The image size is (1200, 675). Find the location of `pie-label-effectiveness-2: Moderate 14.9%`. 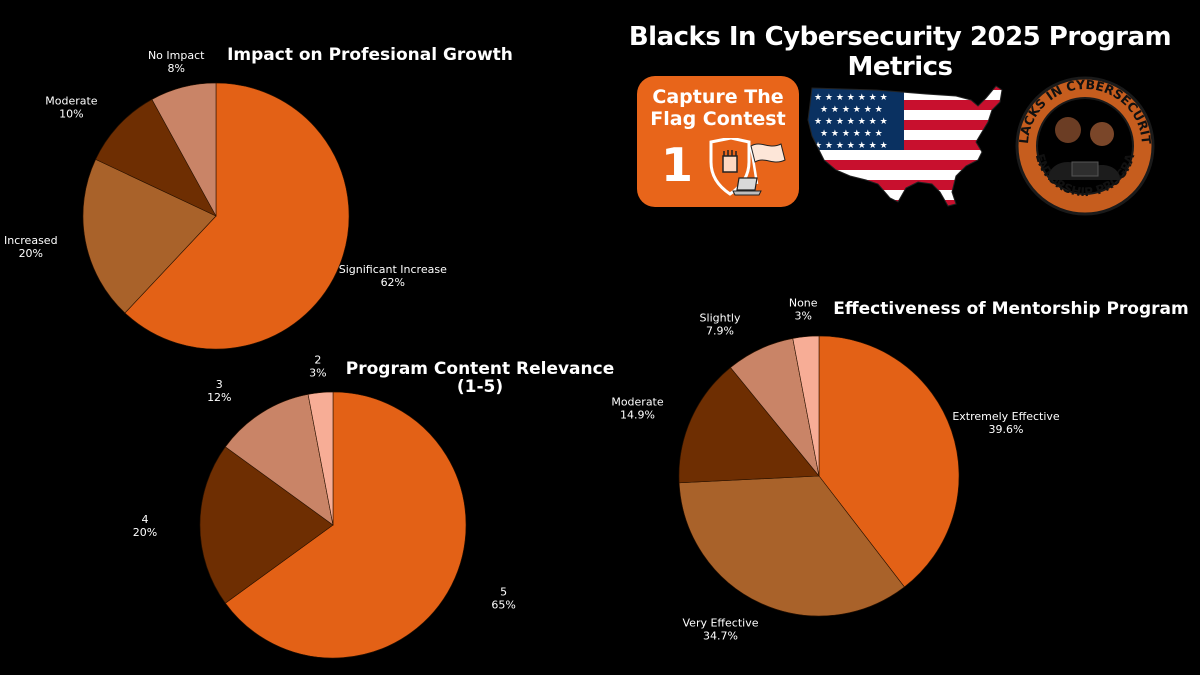

pie-label-effectiveness-2: Moderate 14.9% is located at coordinates (637, 409).